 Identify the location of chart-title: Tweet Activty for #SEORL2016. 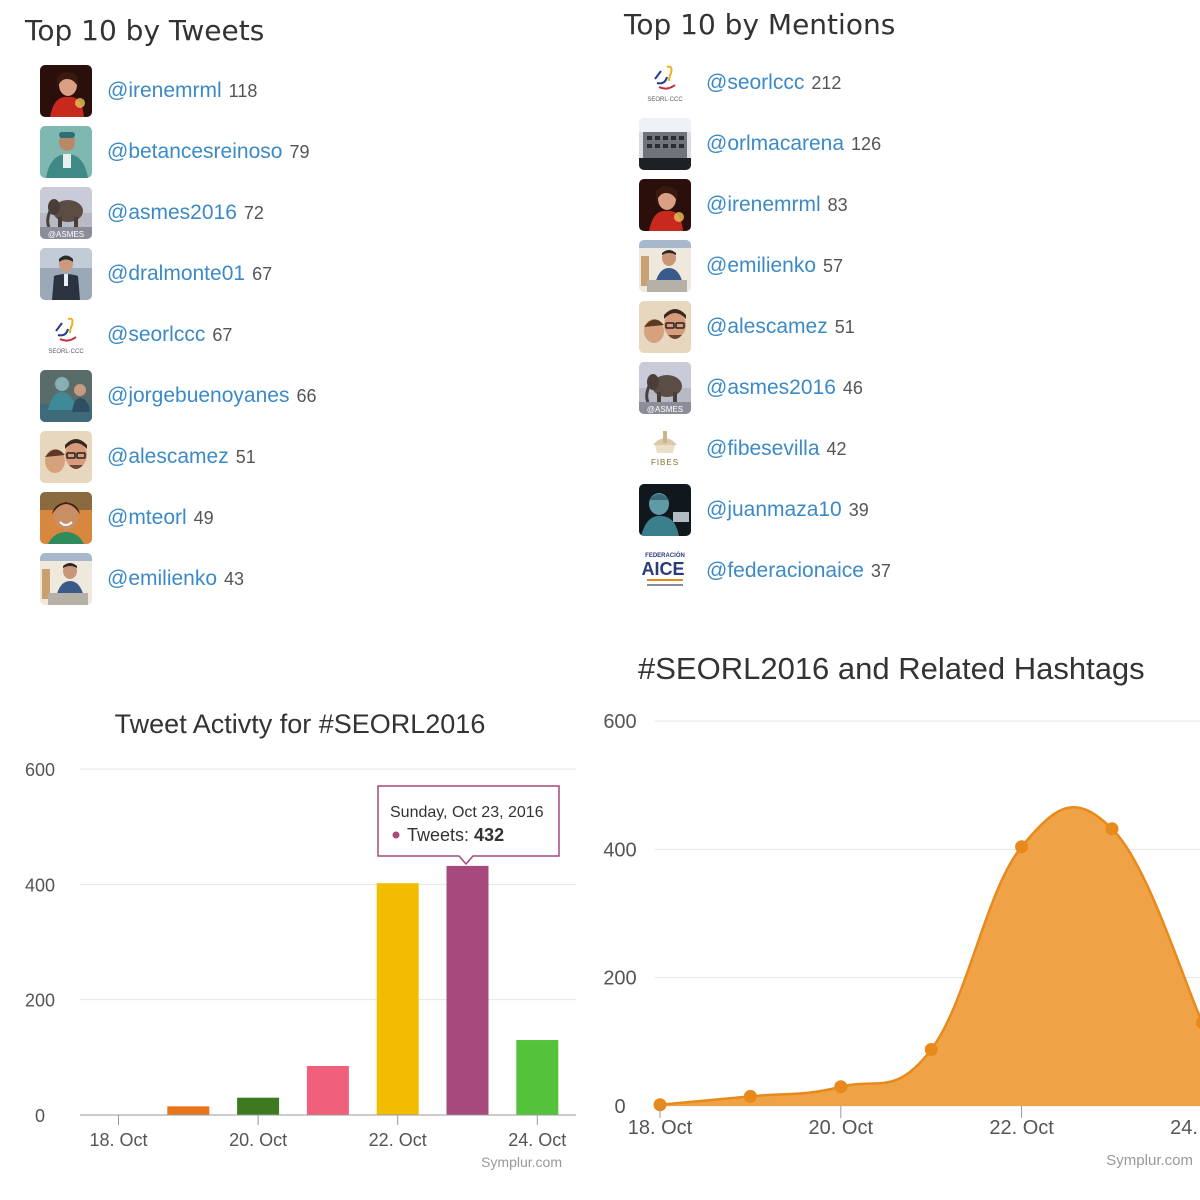
(300, 724).